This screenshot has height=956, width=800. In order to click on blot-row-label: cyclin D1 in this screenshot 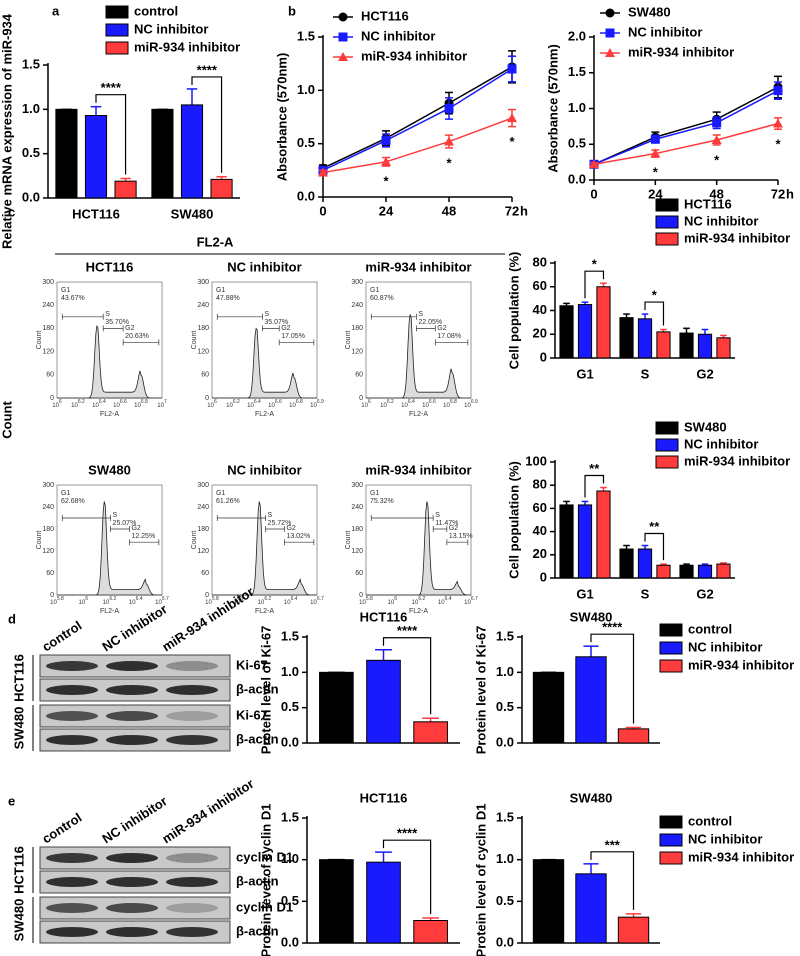, I will do `click(264, 856)`.